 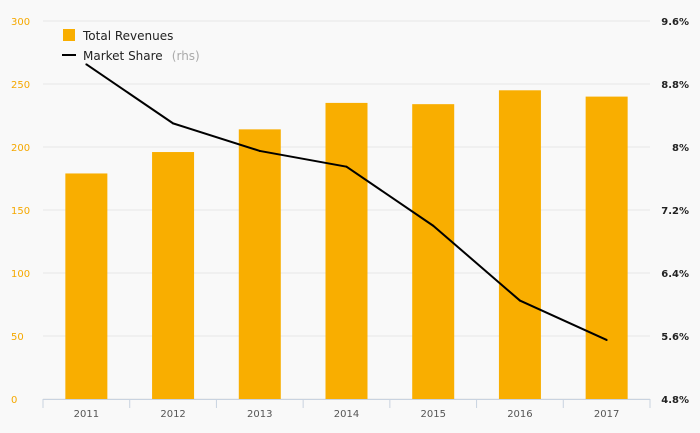 I want to click on bar-total-revenues-2012, so click(x=173, y=275).